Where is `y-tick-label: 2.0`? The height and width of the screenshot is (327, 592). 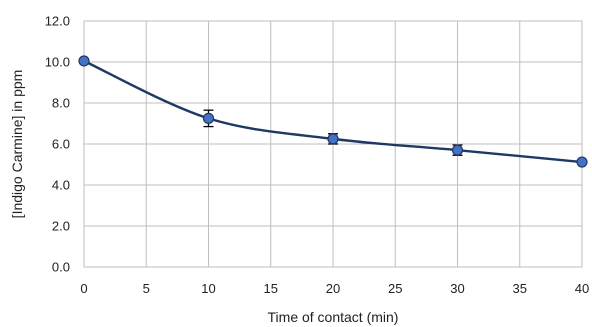
y-tick-label: 2.0 is located at coordinates (61, 226).